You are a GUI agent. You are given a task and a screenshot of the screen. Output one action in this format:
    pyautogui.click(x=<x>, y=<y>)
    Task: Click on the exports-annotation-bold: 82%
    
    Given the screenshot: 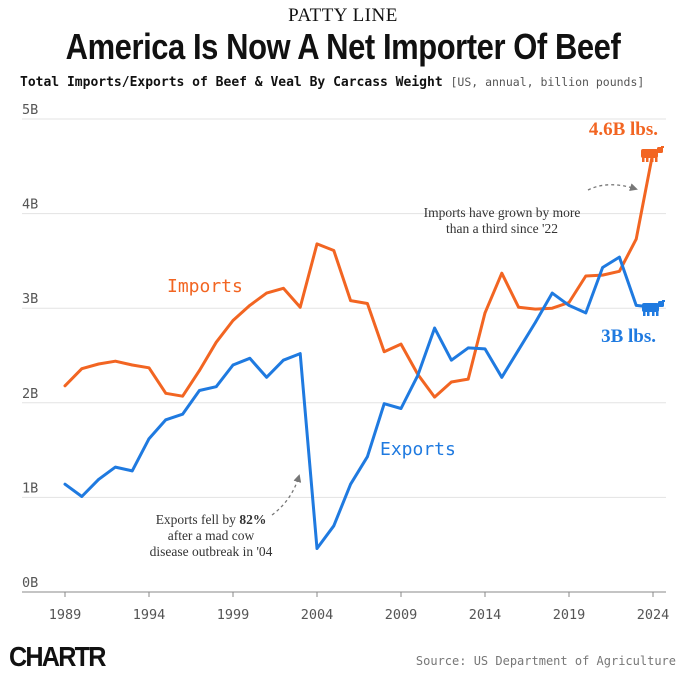 What is the action you would take?
    pyautogui.click(x=252, y=519)
    